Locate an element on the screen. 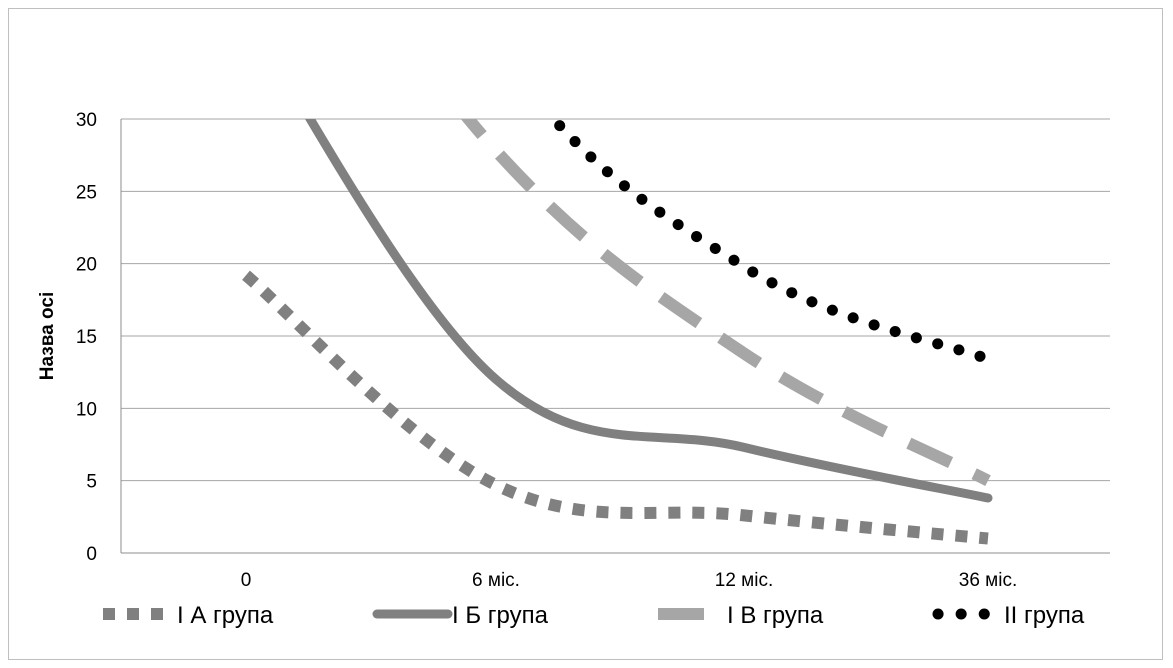 The width and height of the screenshot is (1173, 668). y-axis-title: Назва осі is located at coordinates (47, 336).